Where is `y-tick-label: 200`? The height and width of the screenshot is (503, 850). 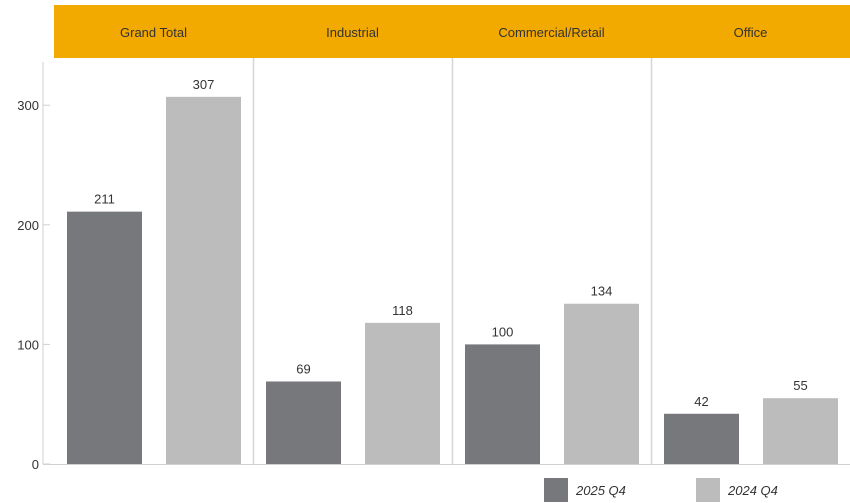
y-tick-label: 200 is located at coordinates (28, 225).